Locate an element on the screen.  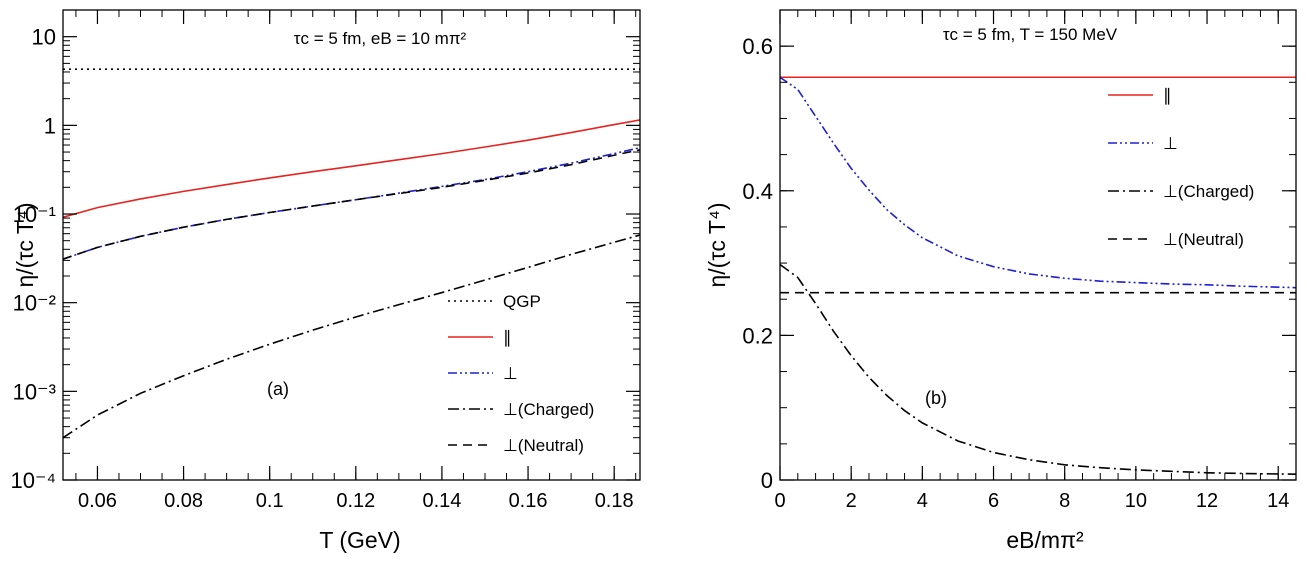
x-tick-label: 8 is located at coordinates (1064, 501).